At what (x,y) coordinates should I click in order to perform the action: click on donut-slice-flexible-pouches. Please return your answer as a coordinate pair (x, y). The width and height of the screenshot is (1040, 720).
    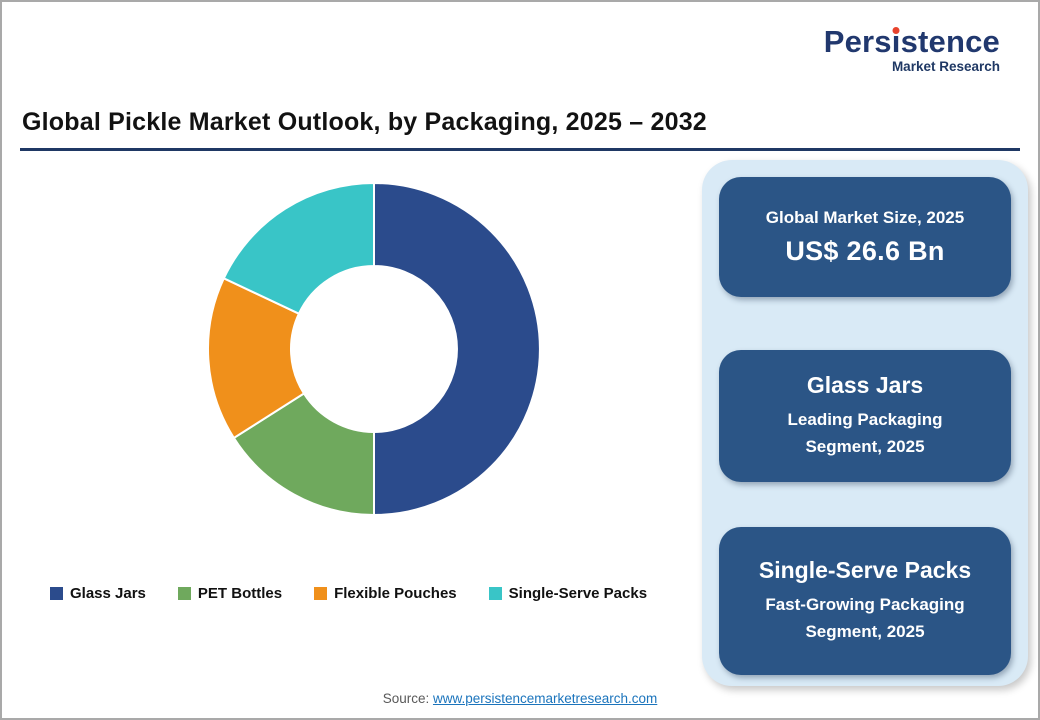
    Looking at the image, I should click on (256, 358).